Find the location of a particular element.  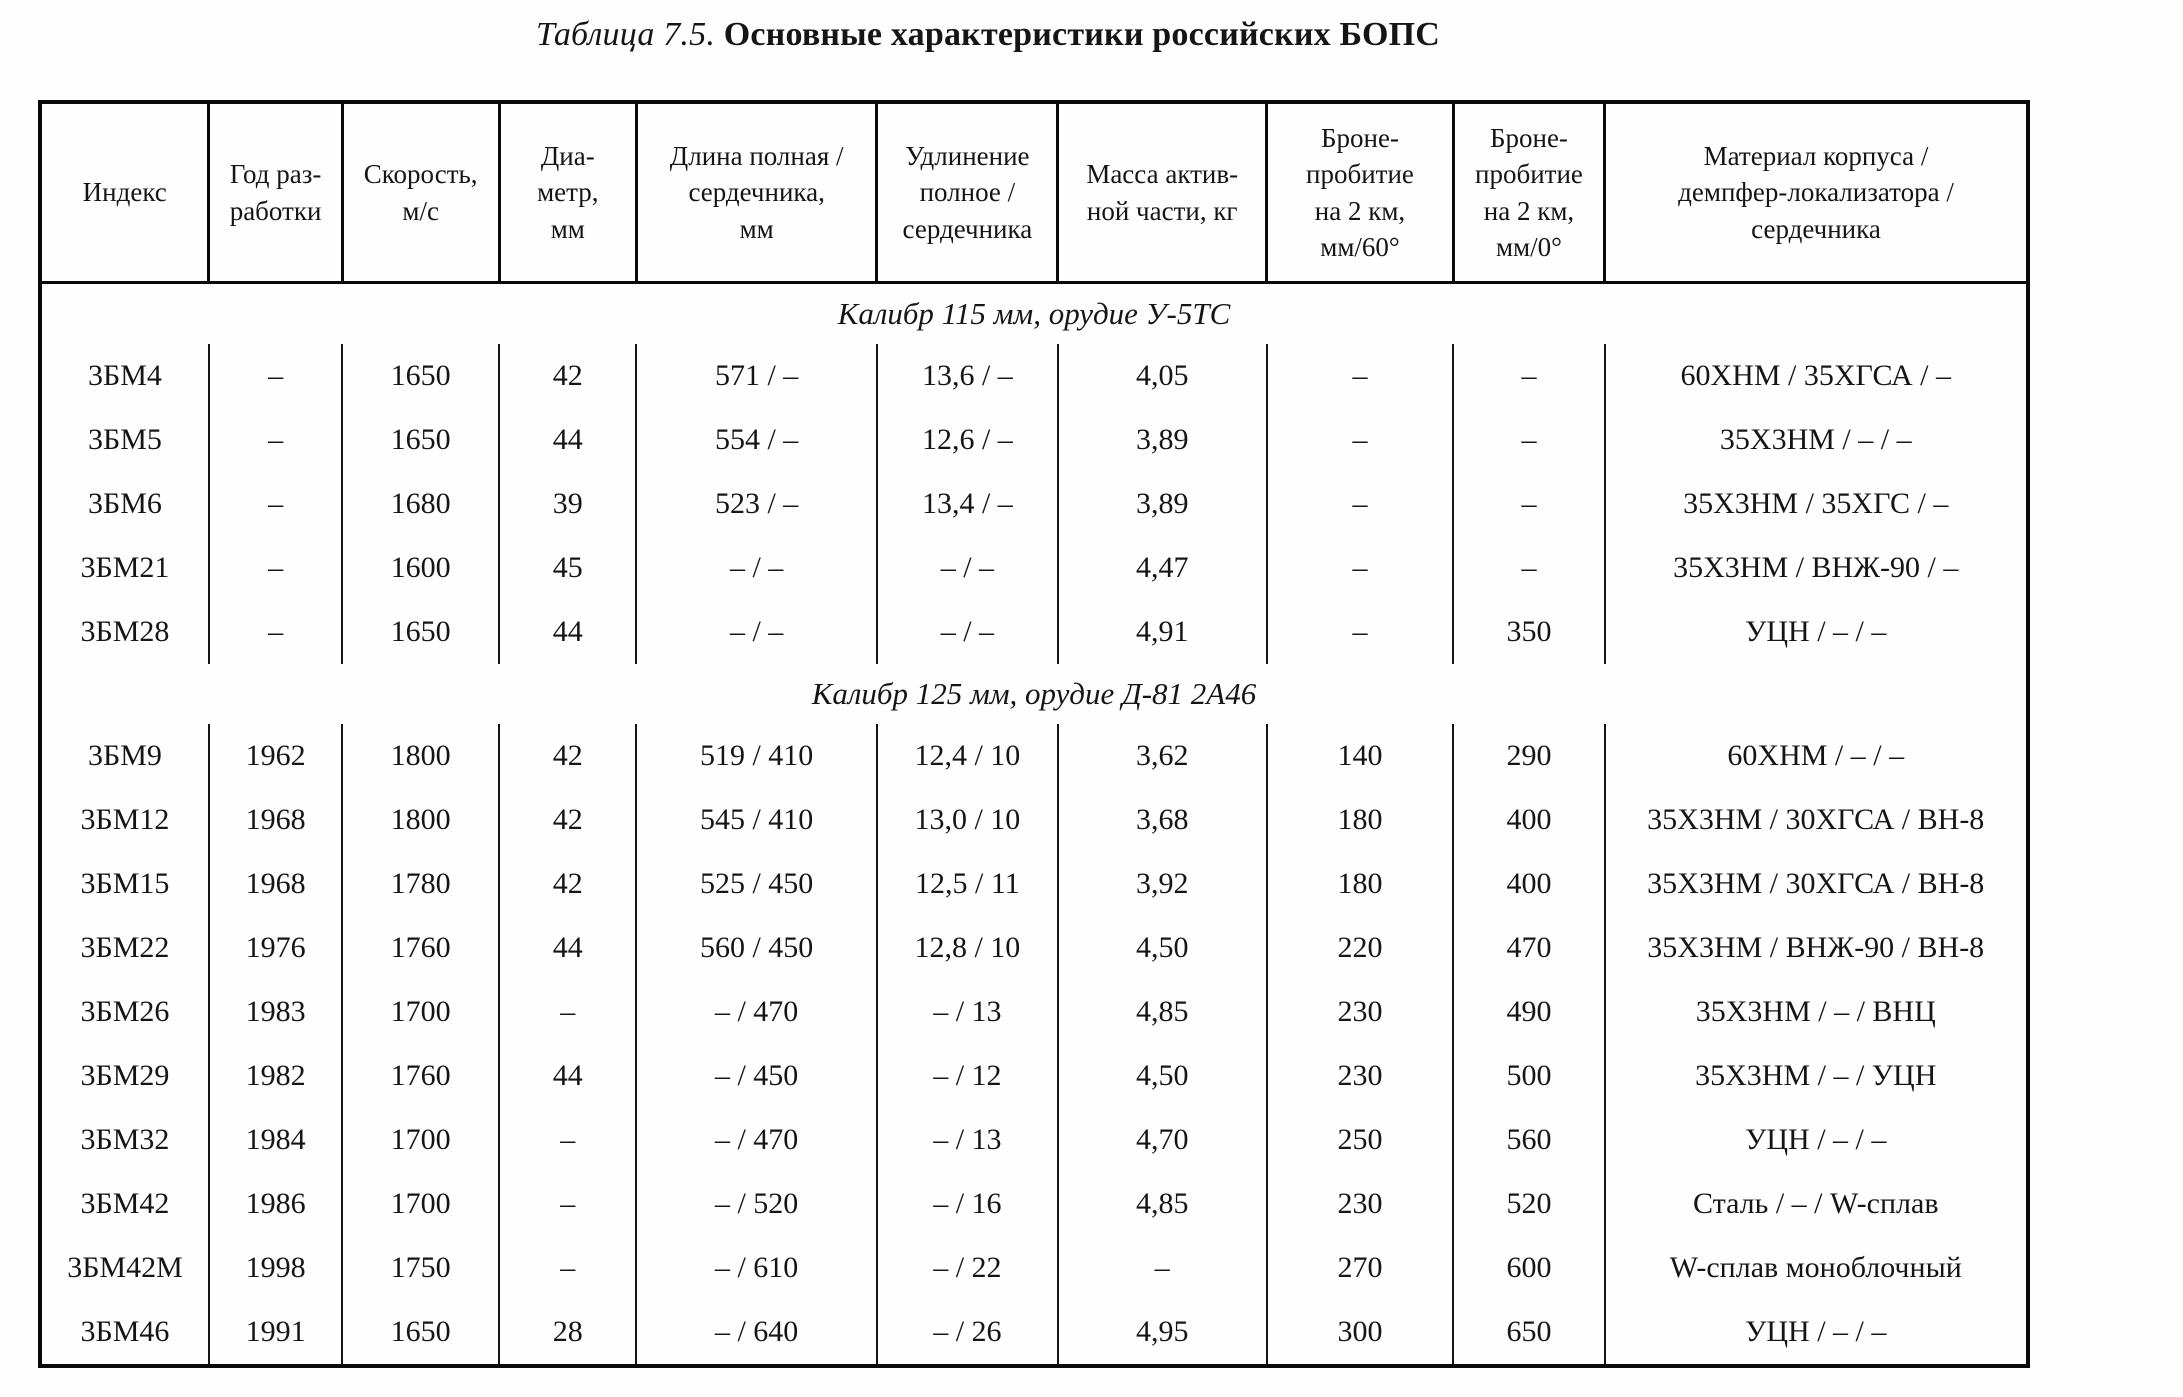

table-cell: 3БМ6 is located at coordinates (125, 503).